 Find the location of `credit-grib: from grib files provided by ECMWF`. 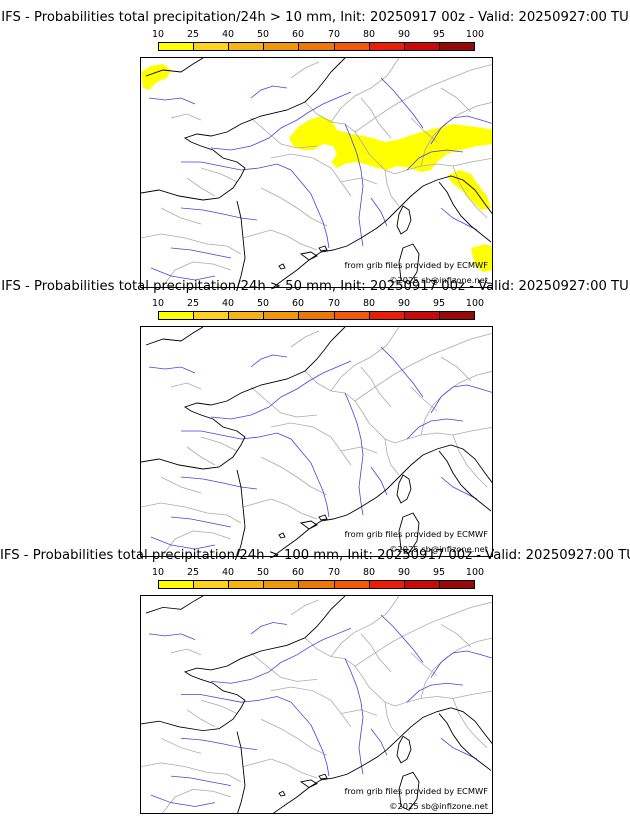

credit-grib: from grib files provided by ECMWF is located at coordinates (416, 791).